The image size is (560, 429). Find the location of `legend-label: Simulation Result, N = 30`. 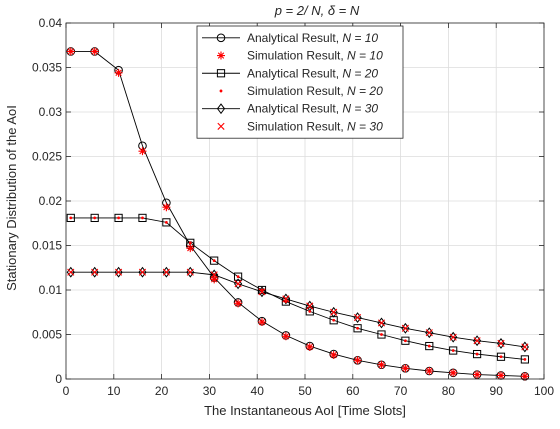

legend-label: Simulation Result, N = 30 is located at coordinates (315, 126).